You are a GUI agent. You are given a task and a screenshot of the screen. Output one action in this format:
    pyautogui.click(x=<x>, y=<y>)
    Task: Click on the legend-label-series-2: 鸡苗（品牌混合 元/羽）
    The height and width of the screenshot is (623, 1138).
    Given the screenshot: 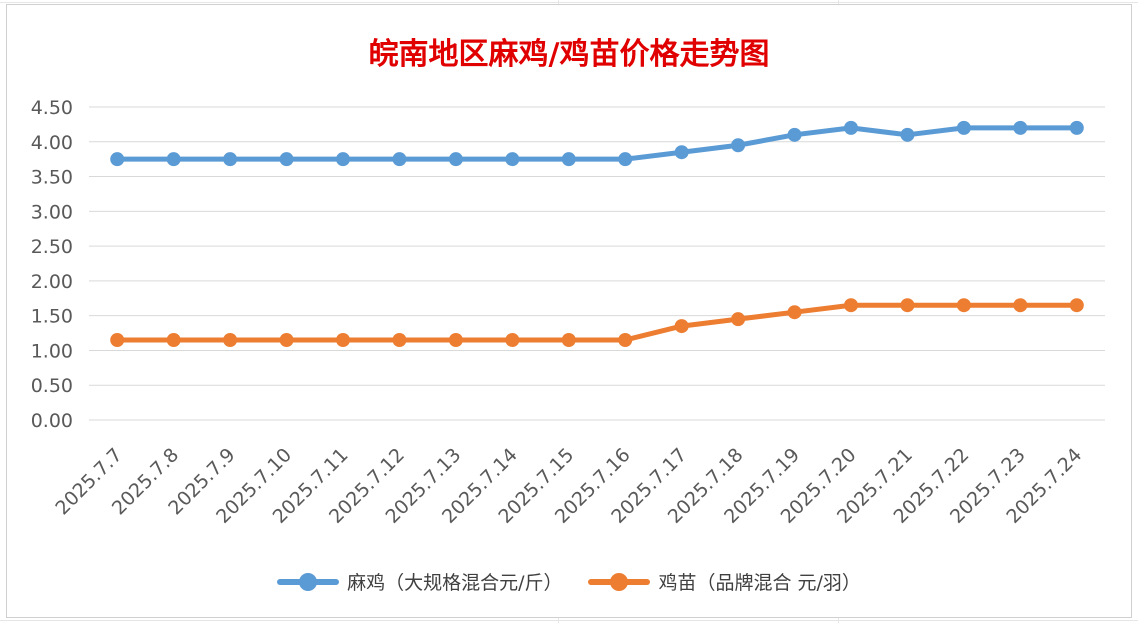 What is the action you would take?
    pyautogui.click(x=759, y=583)
    